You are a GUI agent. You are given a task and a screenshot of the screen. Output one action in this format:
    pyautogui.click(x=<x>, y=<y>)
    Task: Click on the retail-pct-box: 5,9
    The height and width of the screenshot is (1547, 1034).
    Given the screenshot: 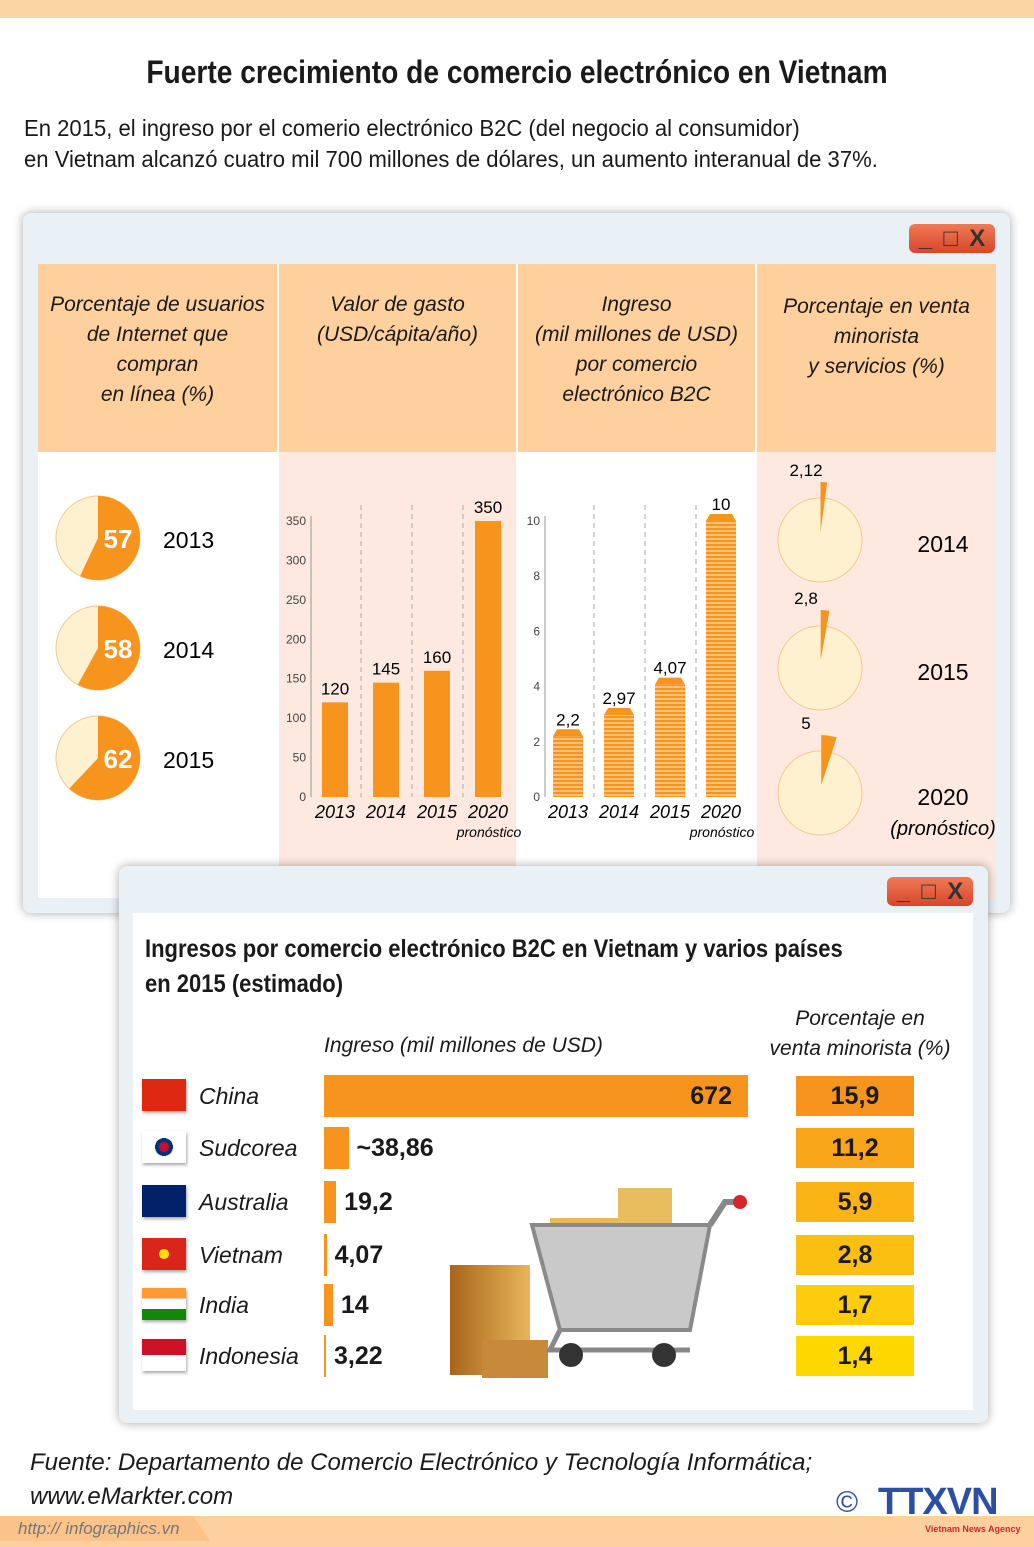 What is the action you would take?
    pyautogui.click(x=855, y=1202)
    